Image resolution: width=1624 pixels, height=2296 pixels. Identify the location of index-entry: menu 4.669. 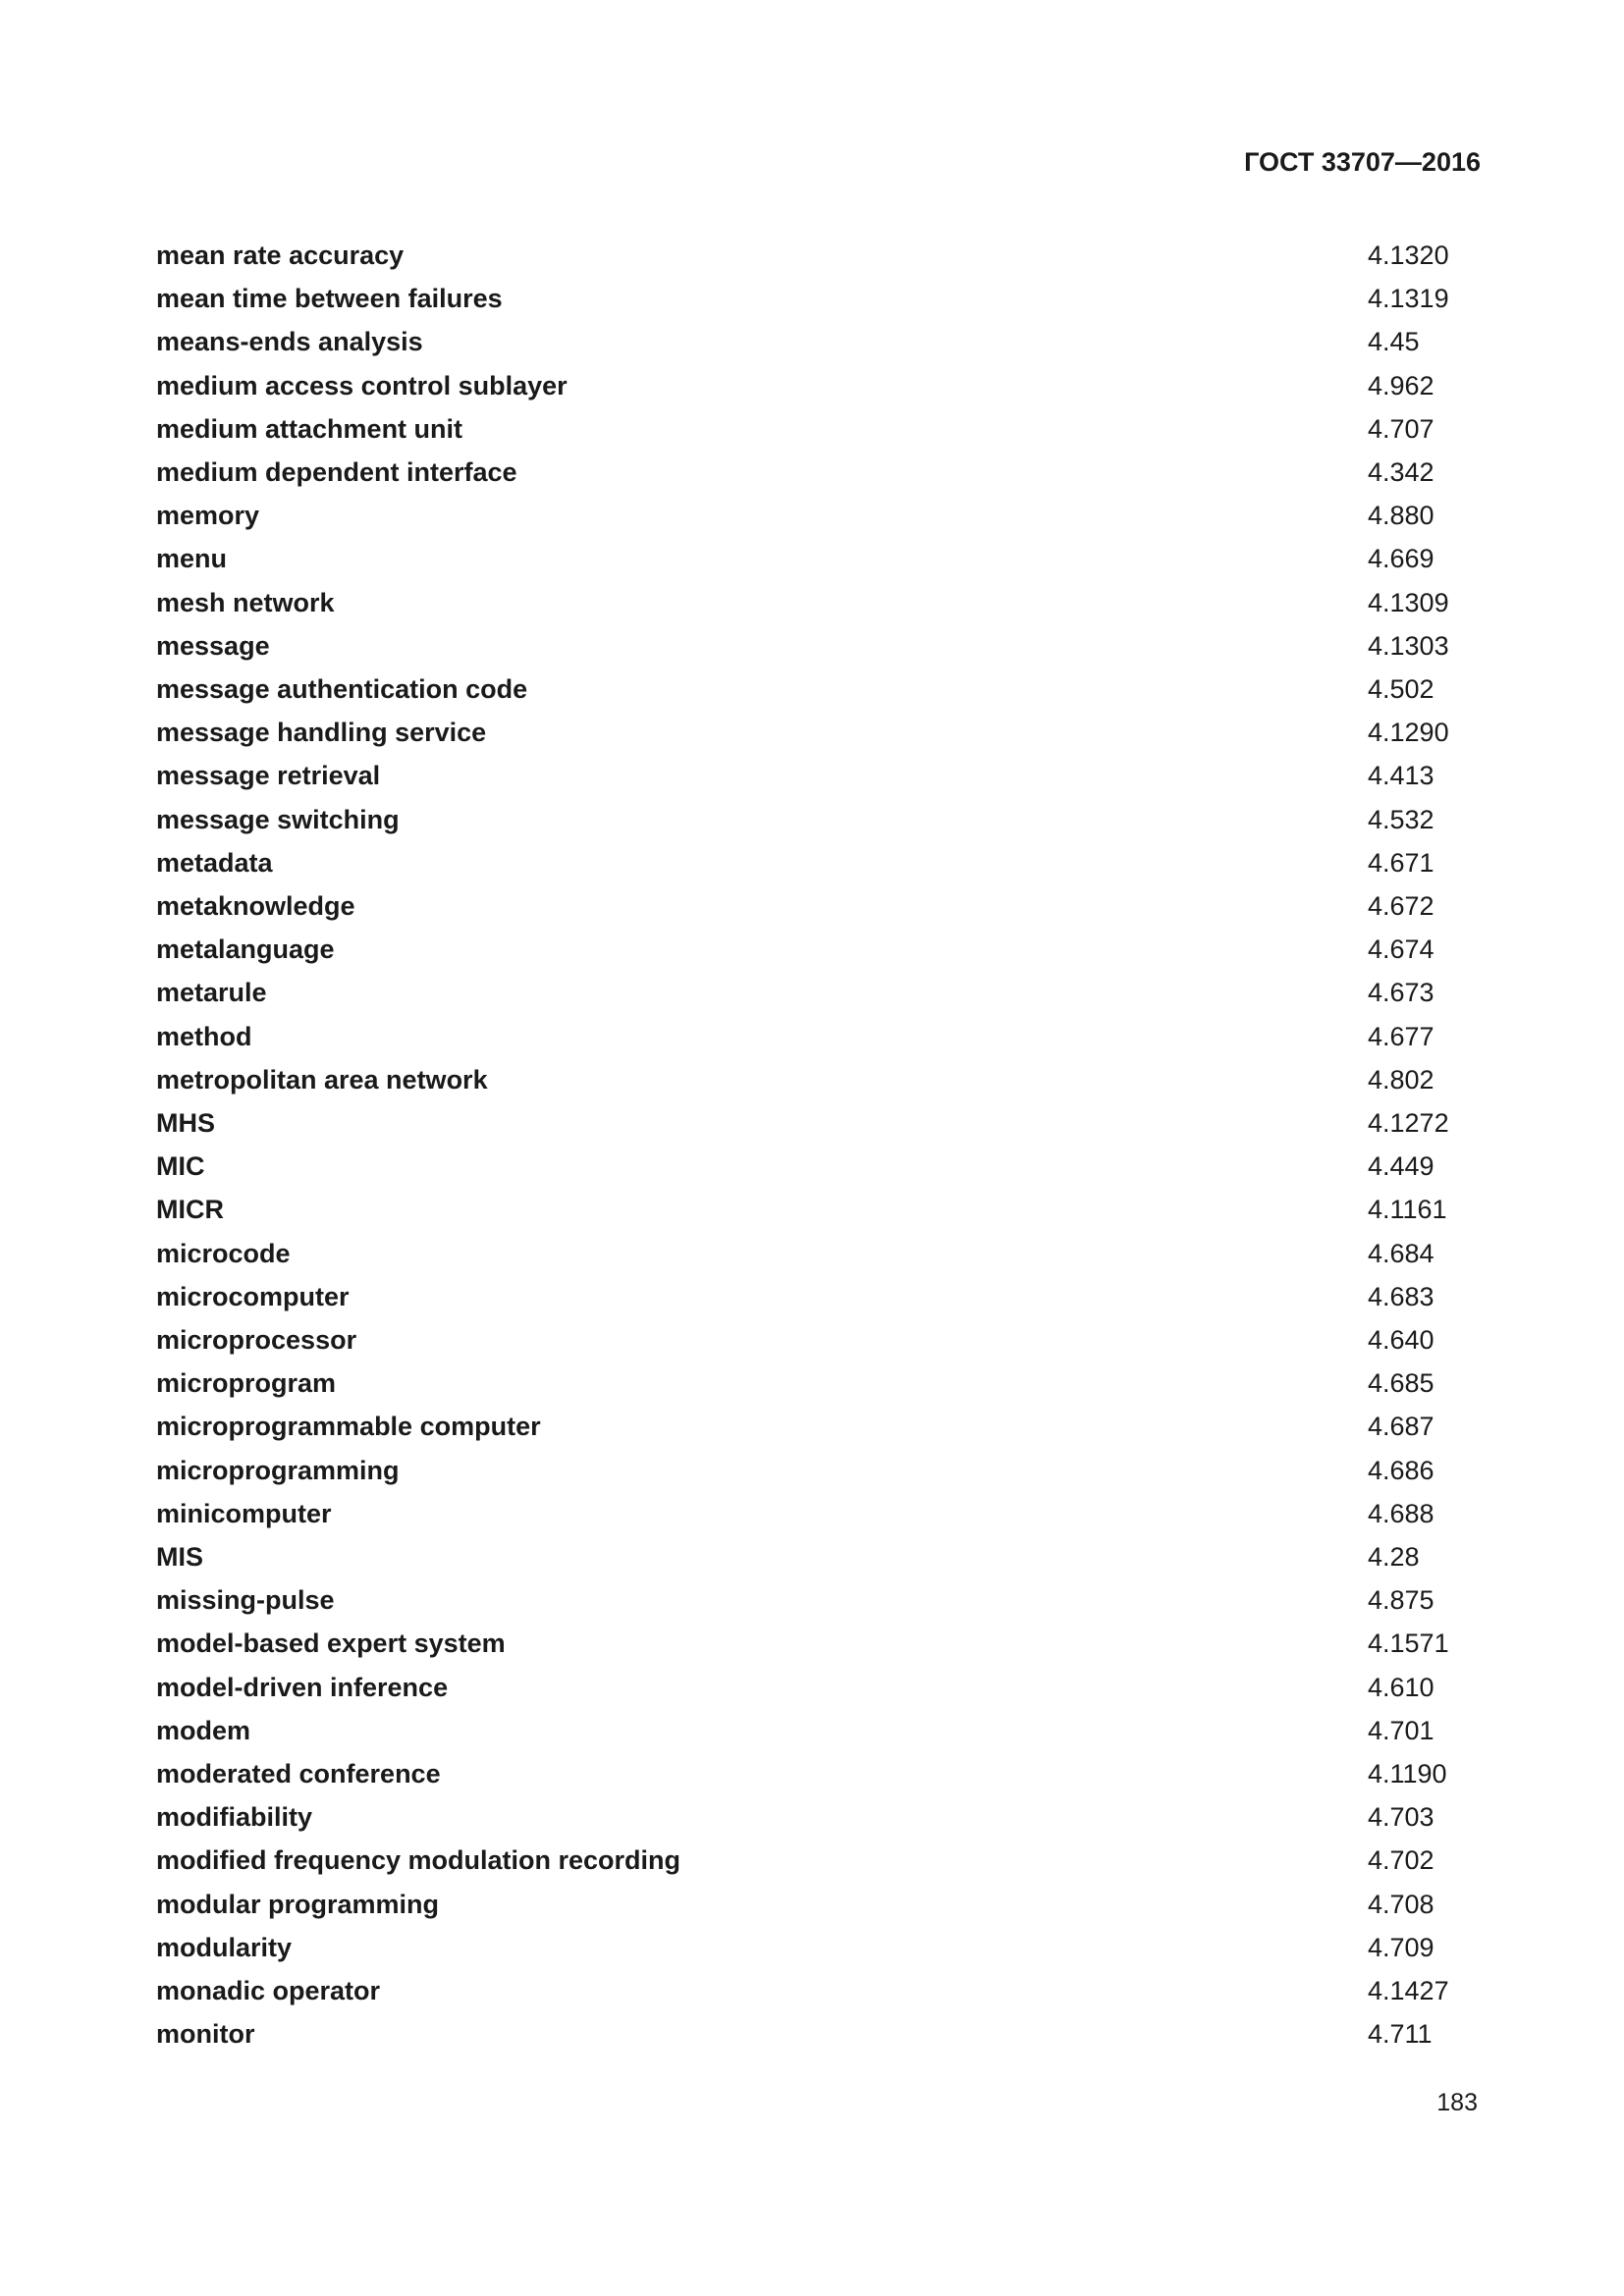
(843, 558).